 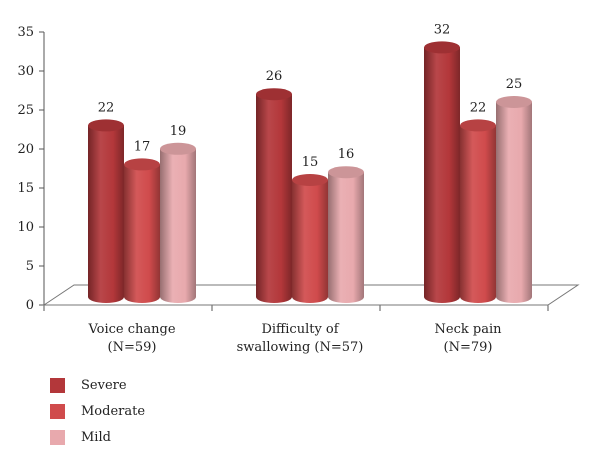 What do you see at coordinates (25, 110) in the screenshot?
I see `y-tick-label: 25` at bounding box center [25, 110].